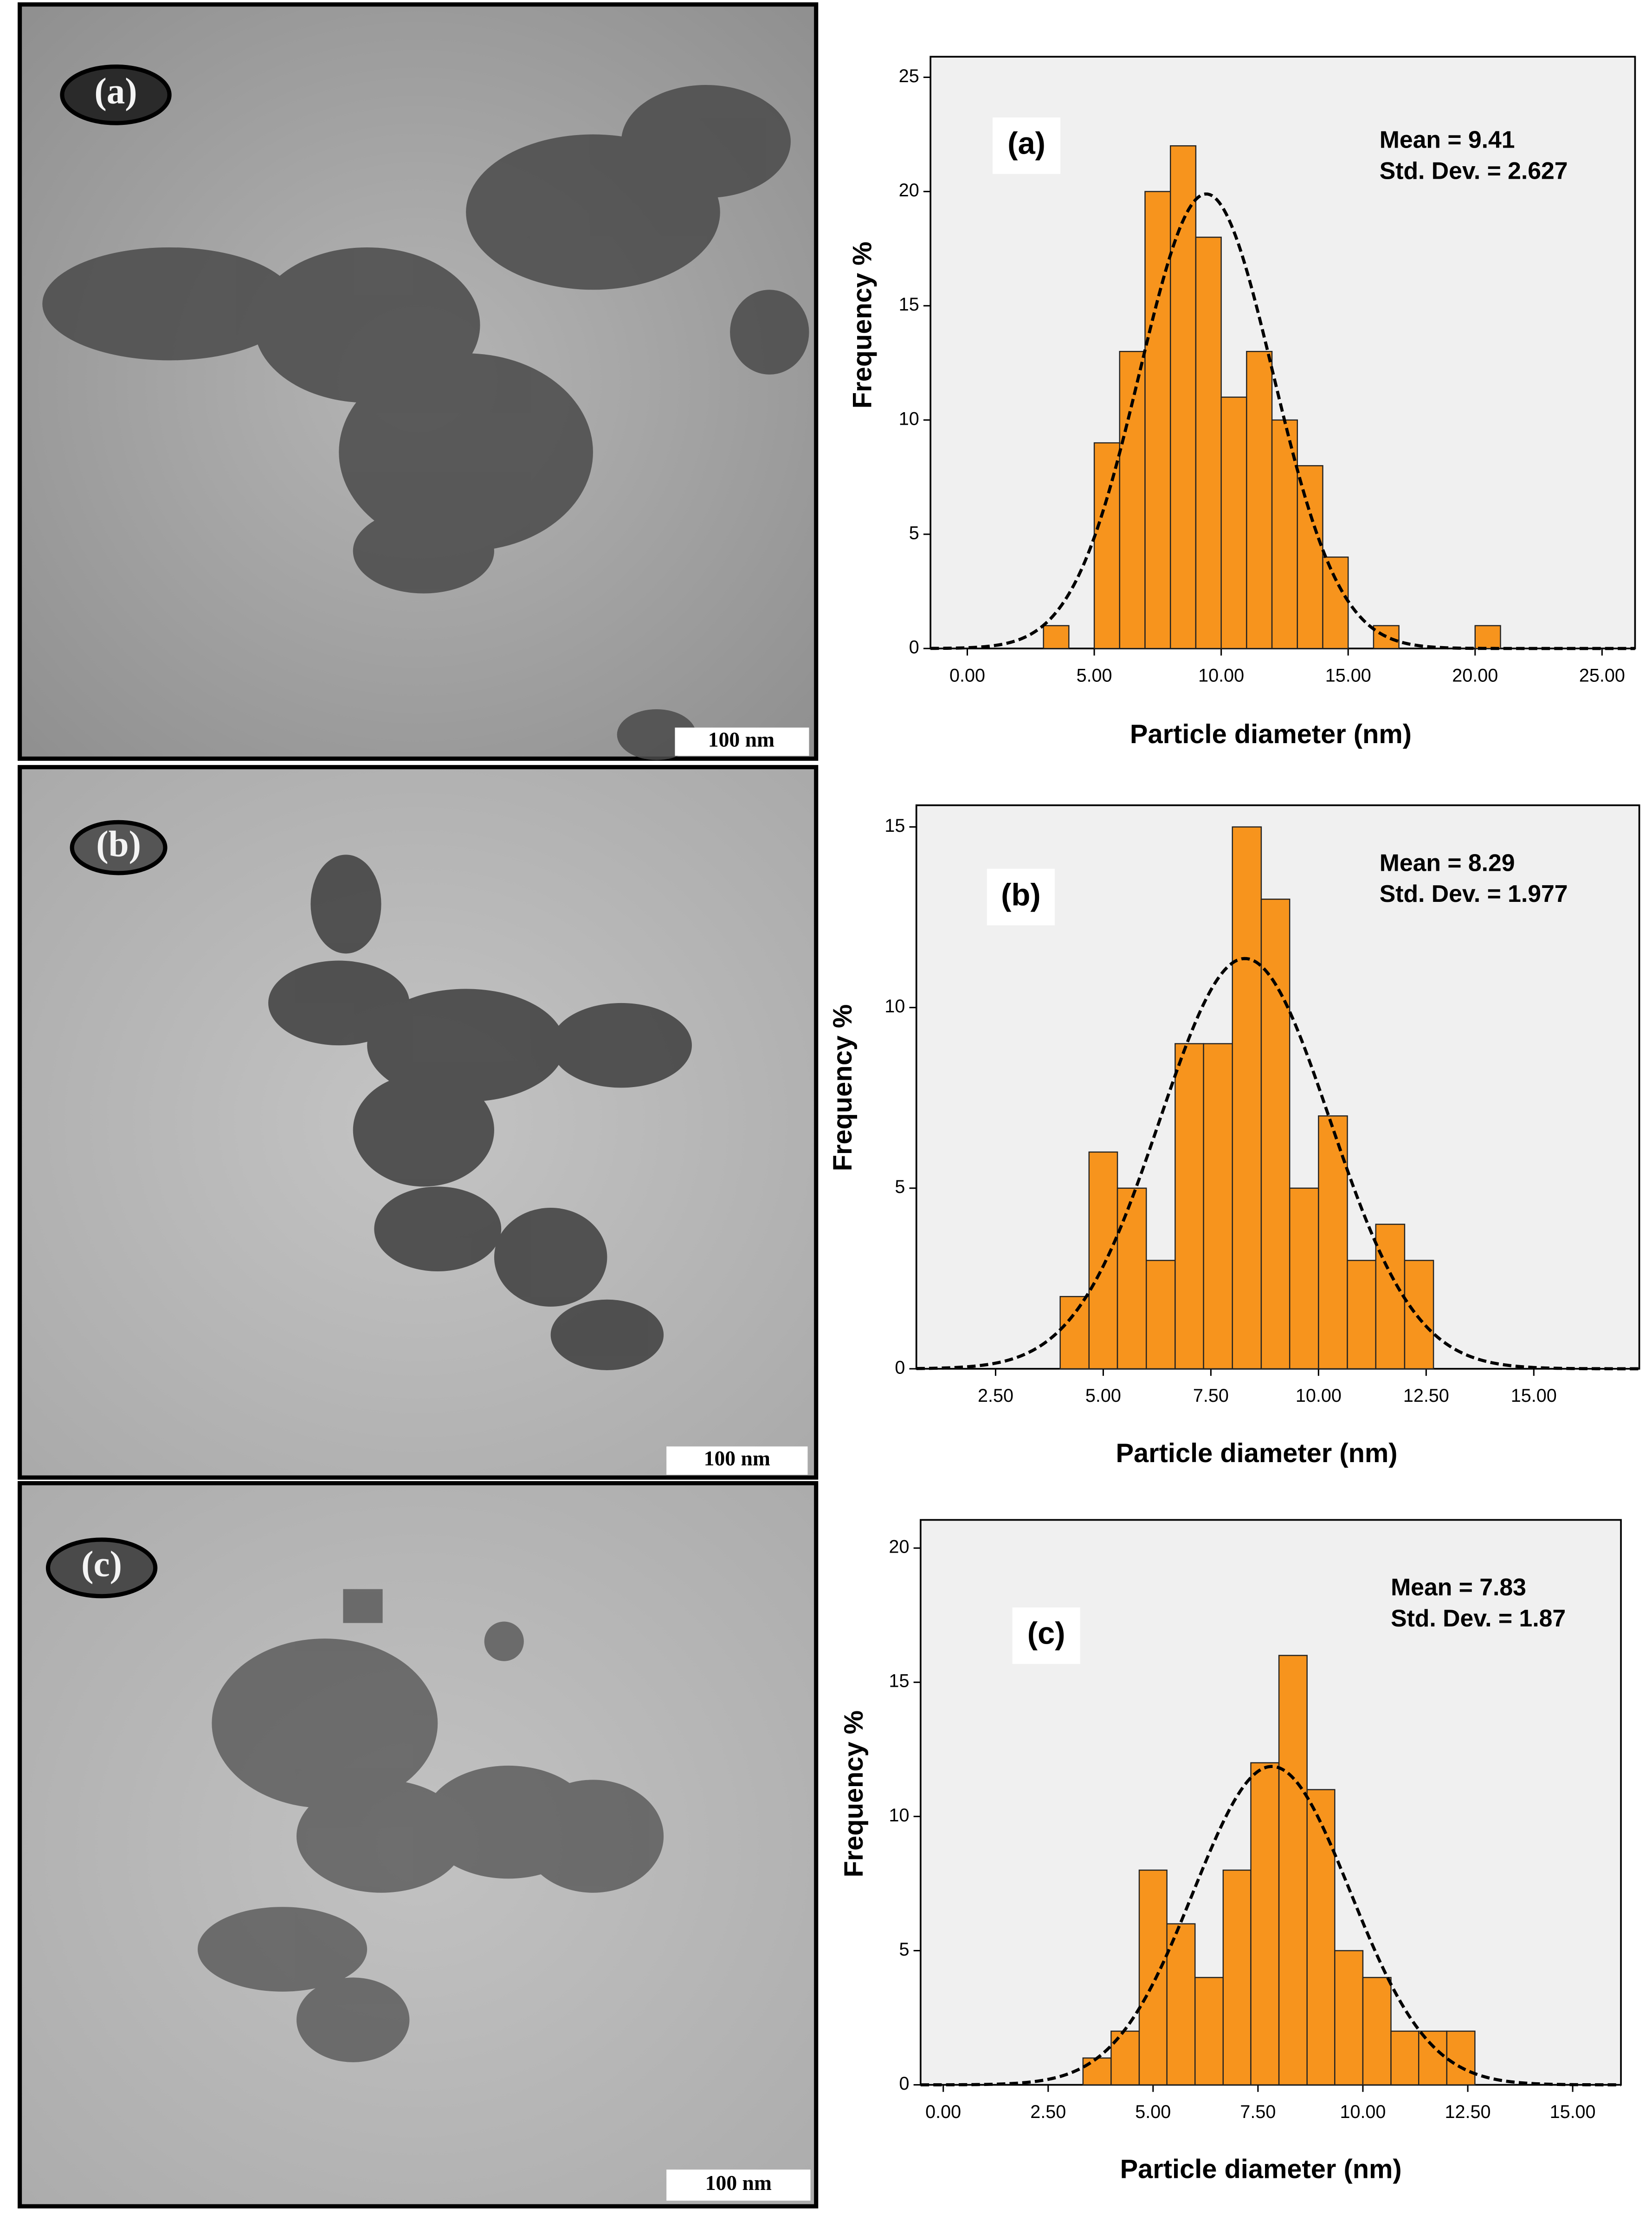 The image size is (1652, 2215). I want to click on image-label: (a), so click(115, 92).